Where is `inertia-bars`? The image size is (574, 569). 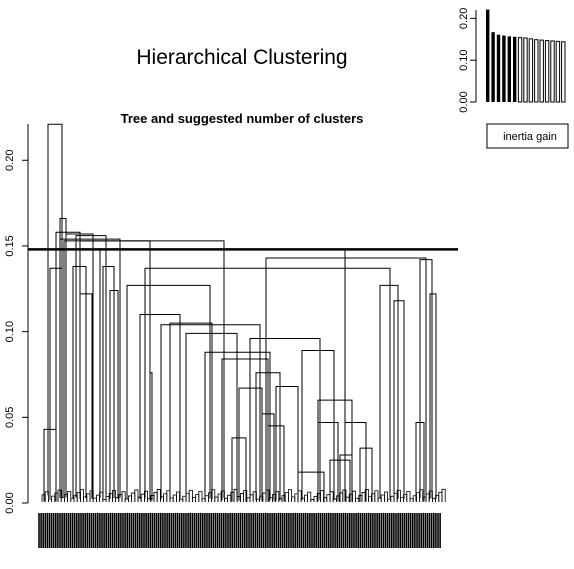 inertia-bars is located at coordinates (526, 56).